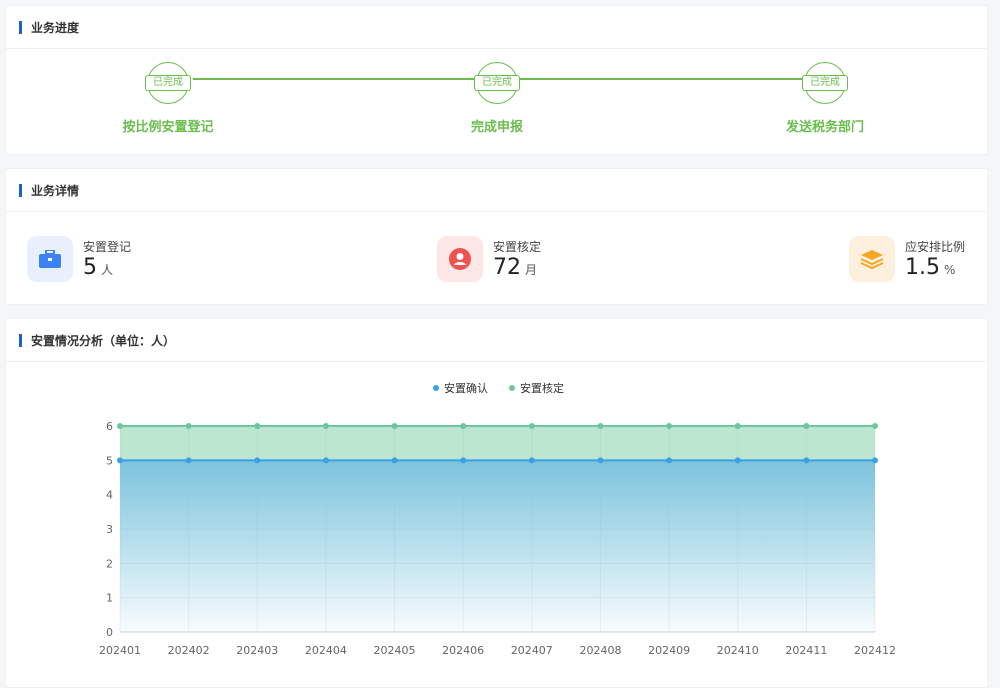  What do you see at coordinates (109, 598) in the screenshot?
I see `y-tick-label: 1` at bounding box center [109, 598].